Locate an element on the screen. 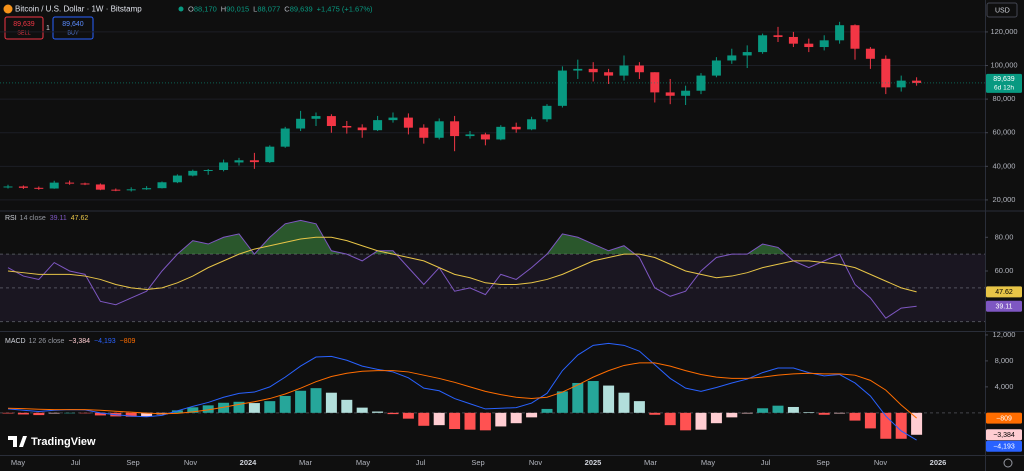 The width and height of the screenshot is (1024, 471). last-value-label: 47.62 is located at coordinates (1004, 292).